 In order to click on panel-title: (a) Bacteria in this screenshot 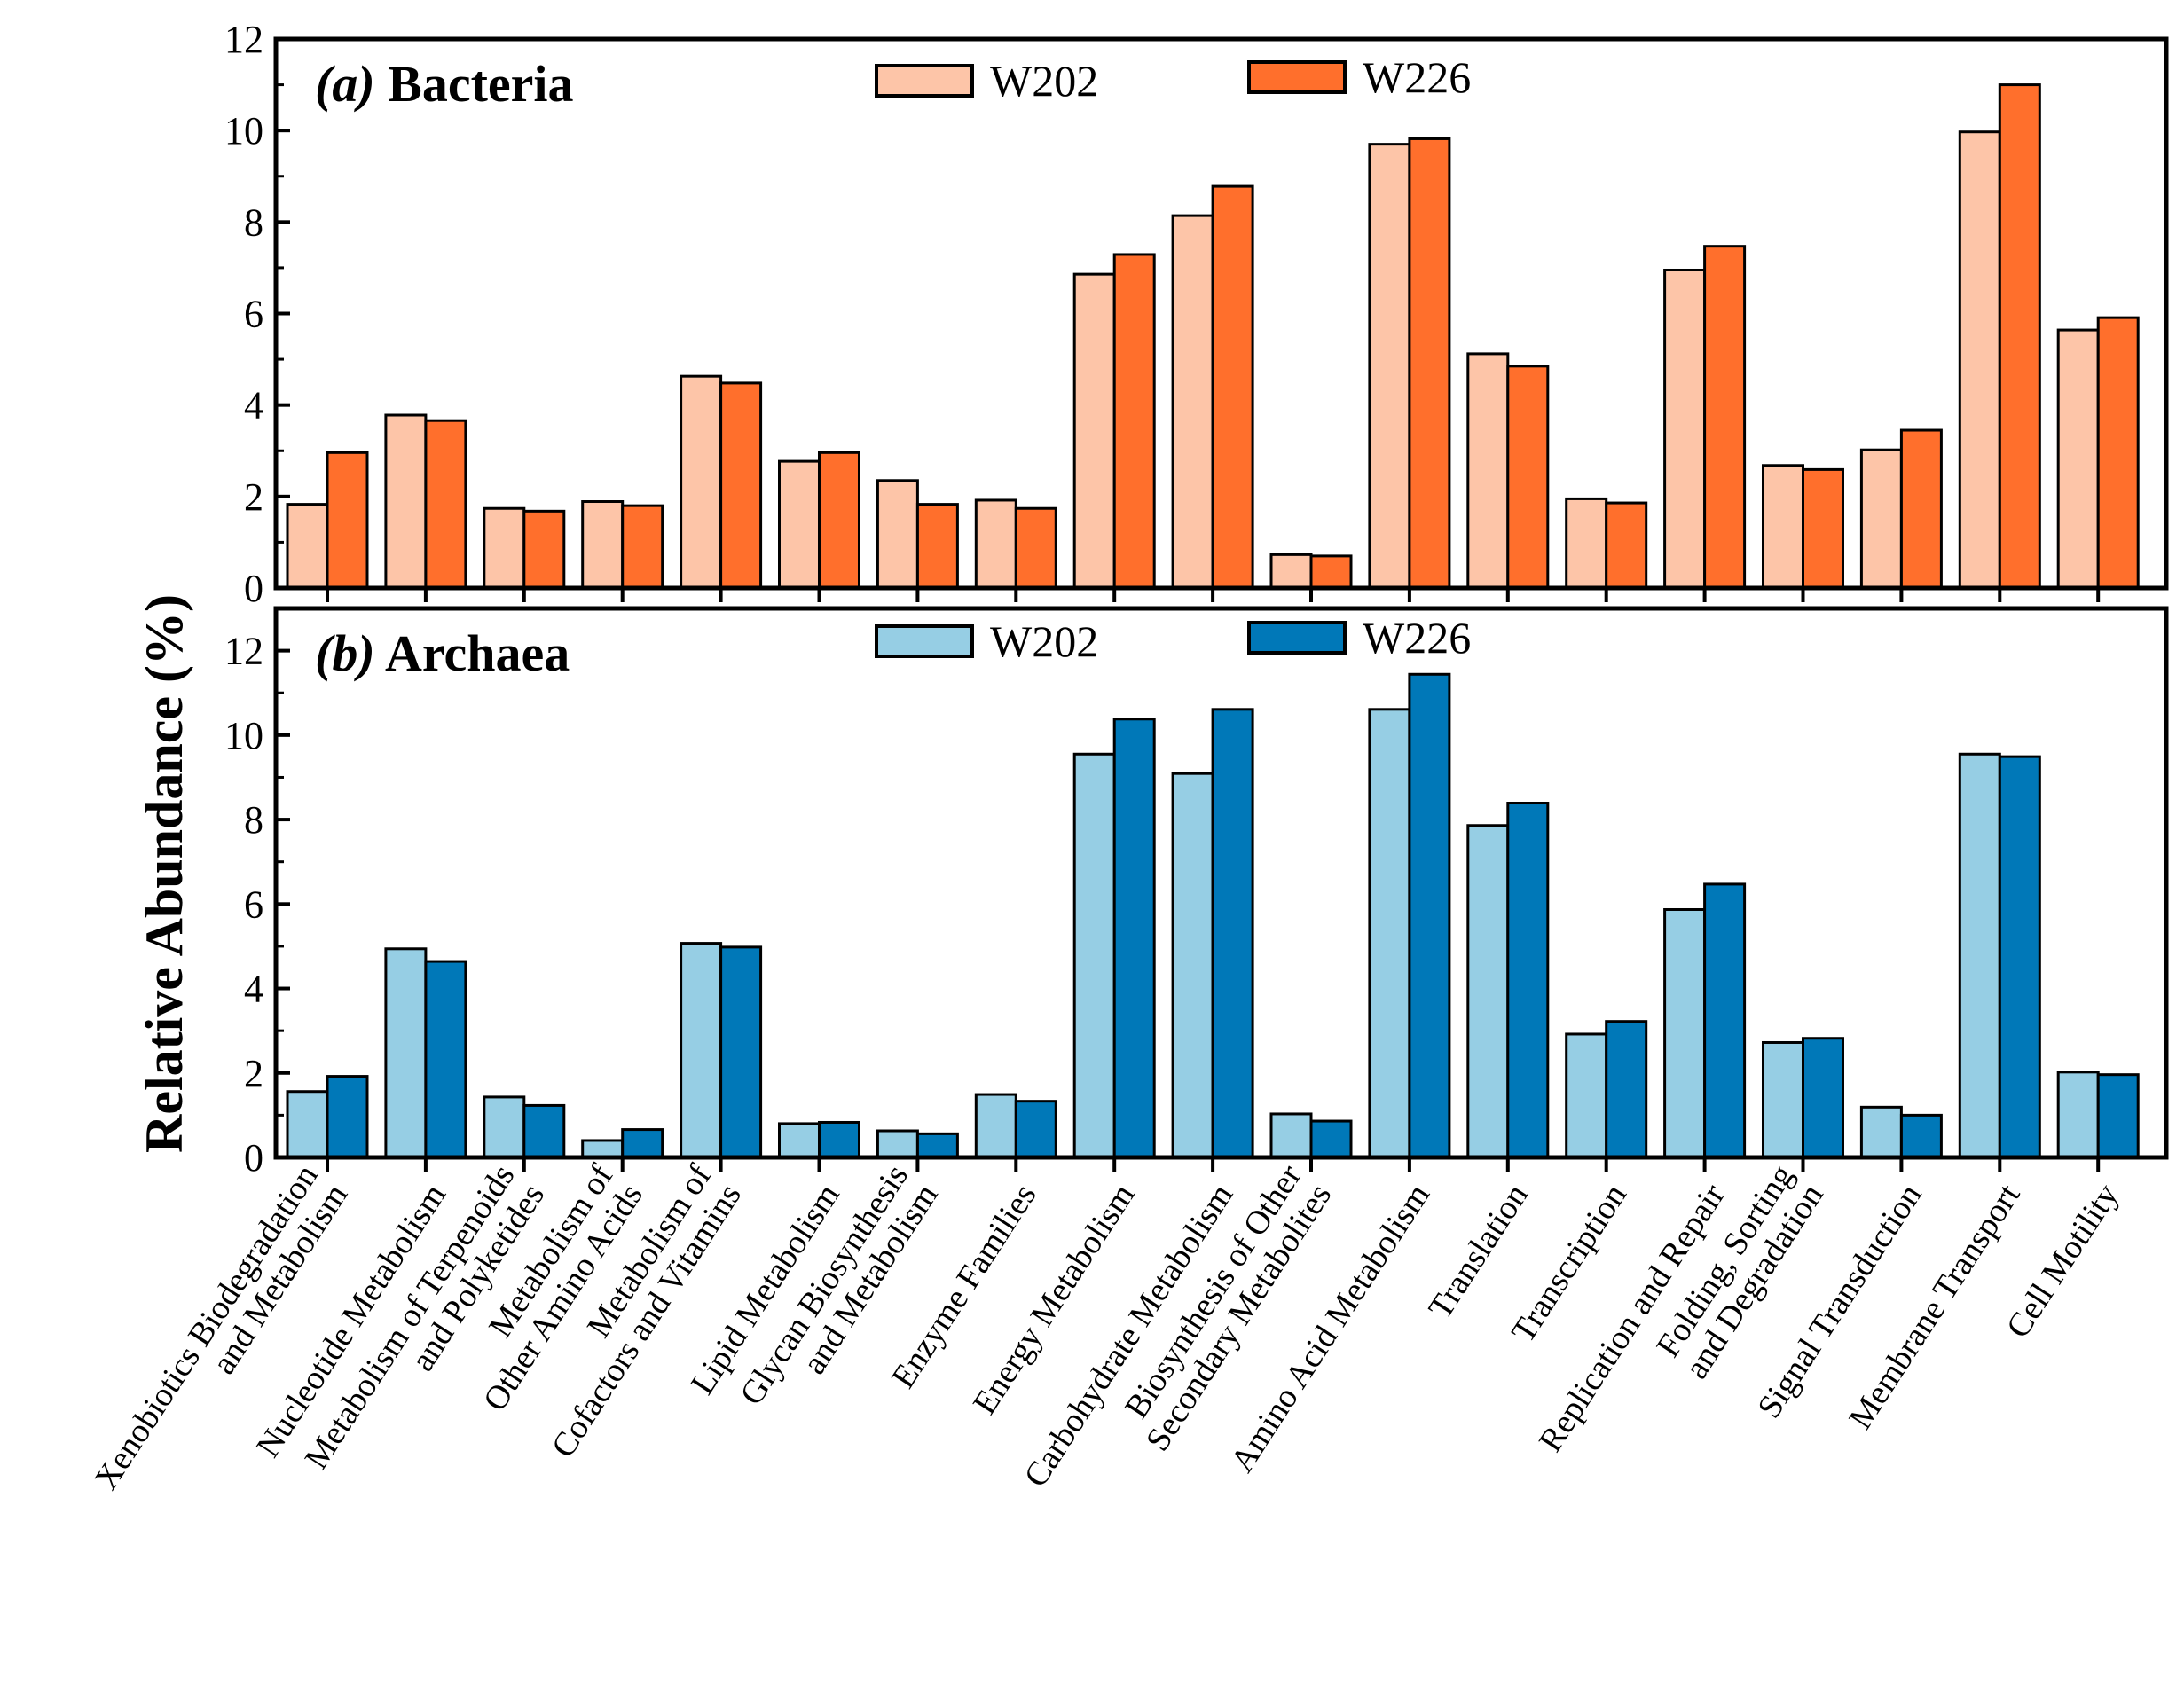, I will do `click(444, 84)`.